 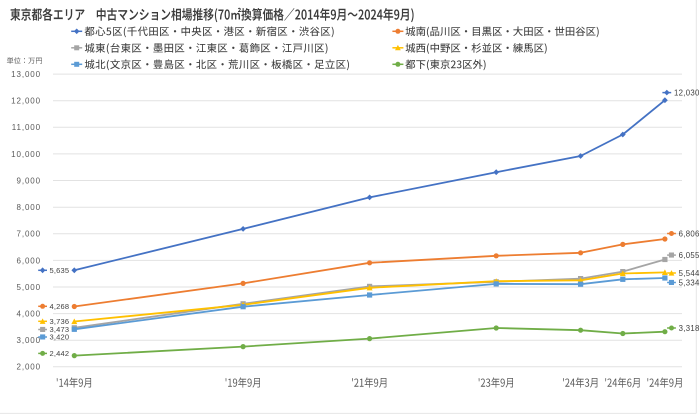 What do you see at coordinates (60, 306) in the screenshot?
I see `svg-text: 4,268` at bounding box center [60, 306].